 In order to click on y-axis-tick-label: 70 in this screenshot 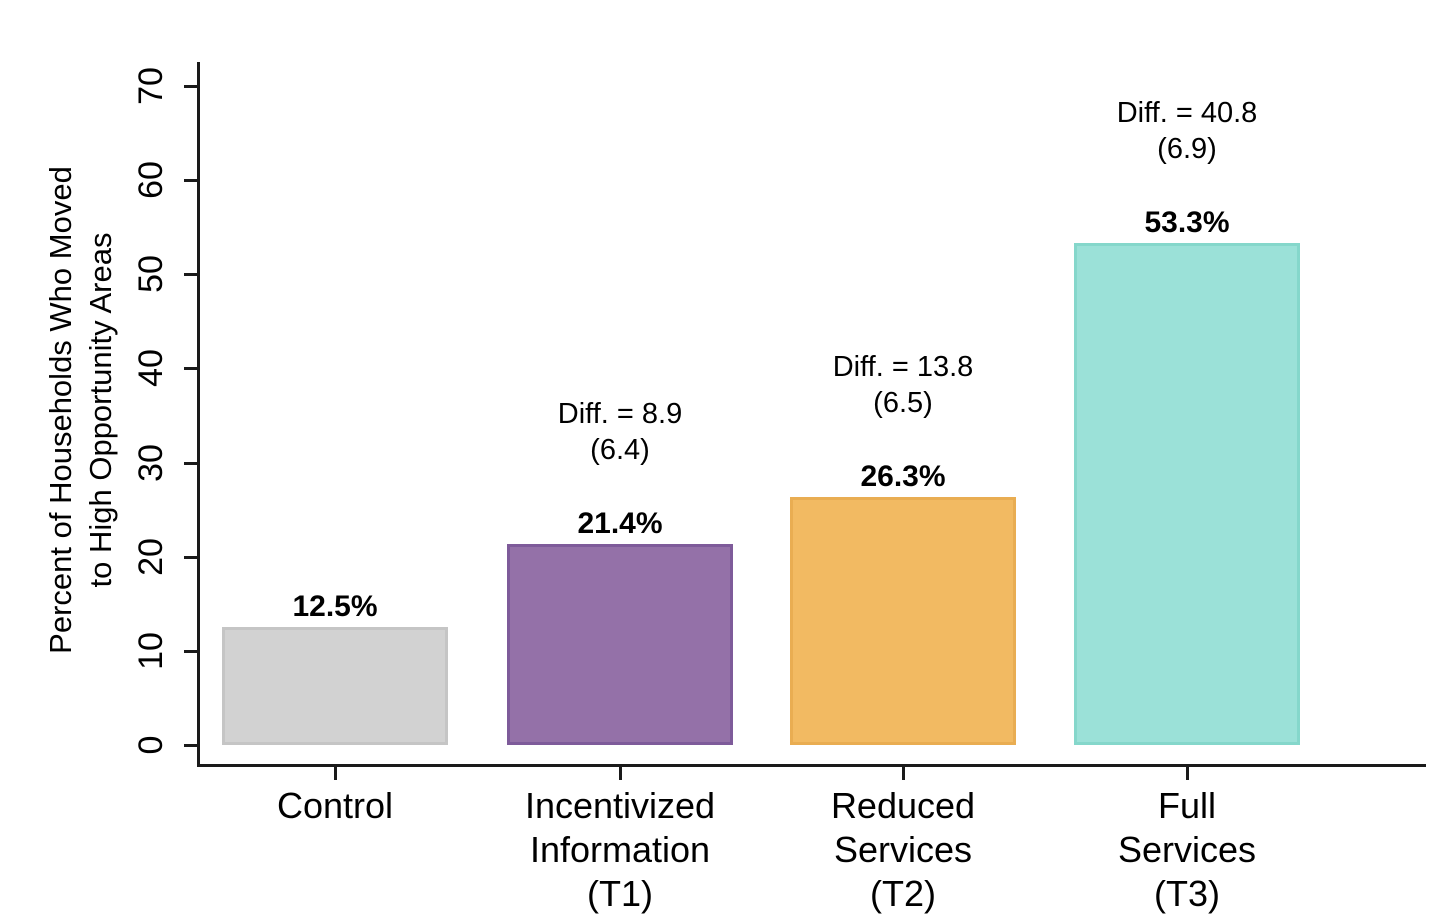, I will do `click(151, 86)`.